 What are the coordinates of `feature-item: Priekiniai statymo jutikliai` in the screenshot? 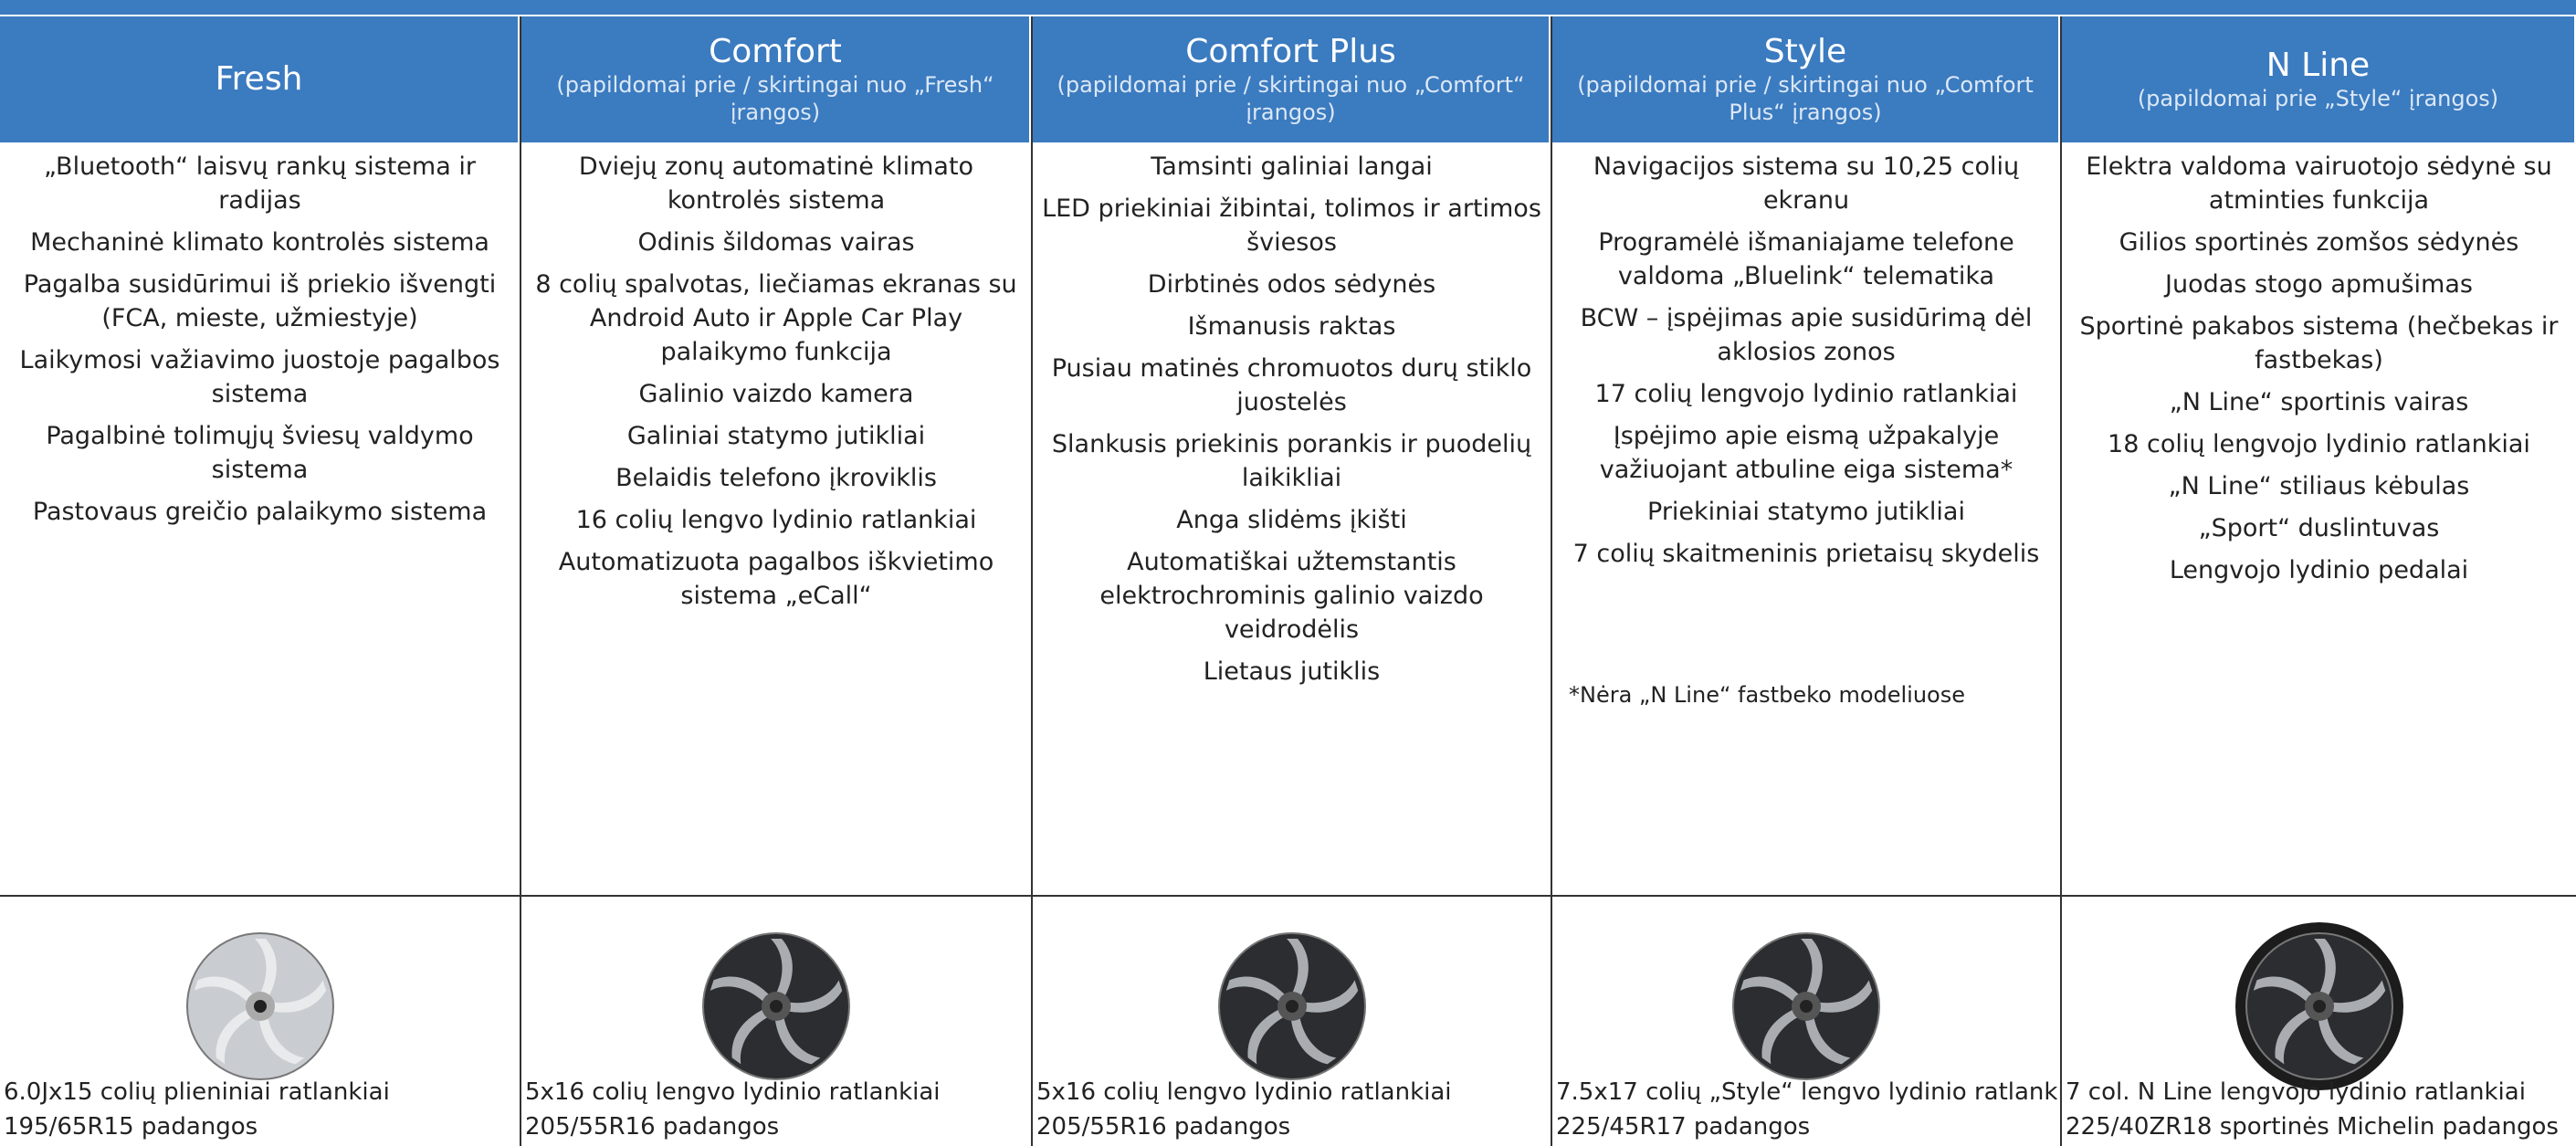 It's located at (1806, 512).